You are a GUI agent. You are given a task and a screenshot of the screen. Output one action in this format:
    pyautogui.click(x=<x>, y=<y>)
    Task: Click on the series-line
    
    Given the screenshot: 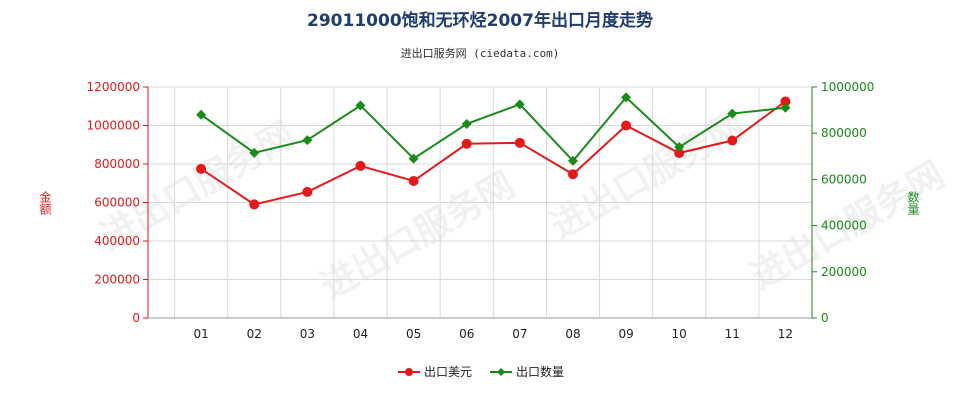 What is the action you would take?
    pyautogui.click(x=493, y=129)
    